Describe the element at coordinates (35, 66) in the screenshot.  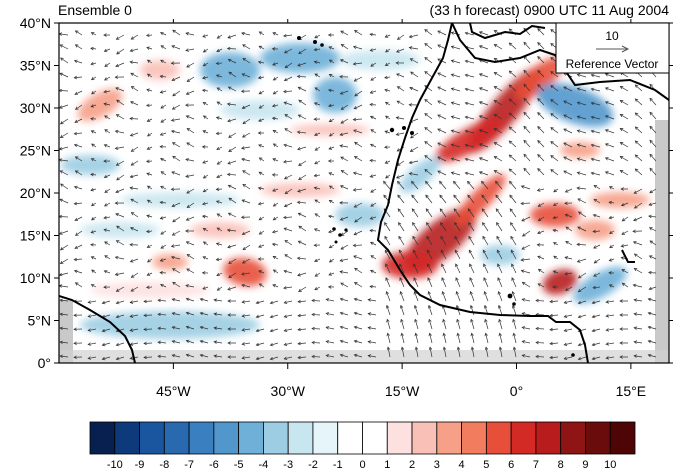
I see `lat-tick-label: 35°N` at that location.